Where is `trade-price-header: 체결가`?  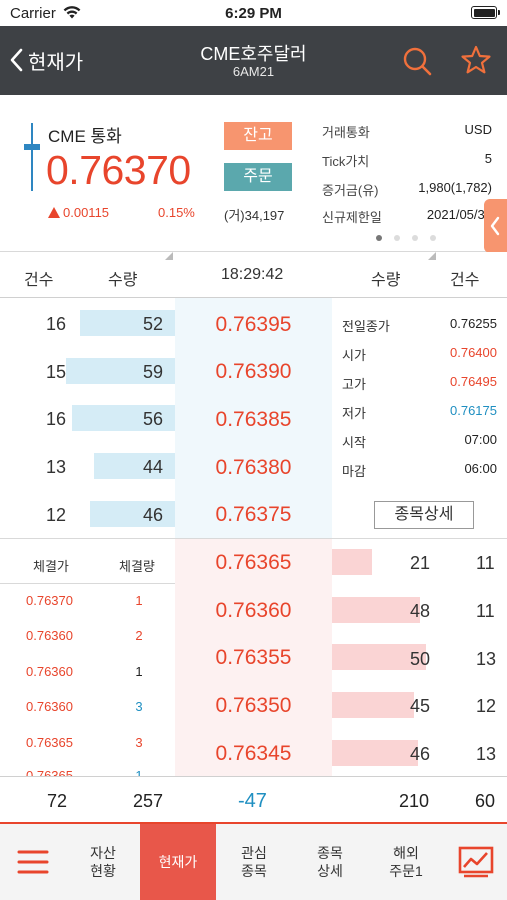
trade-price-header: 체결가 is located at coordinates (51, 566).